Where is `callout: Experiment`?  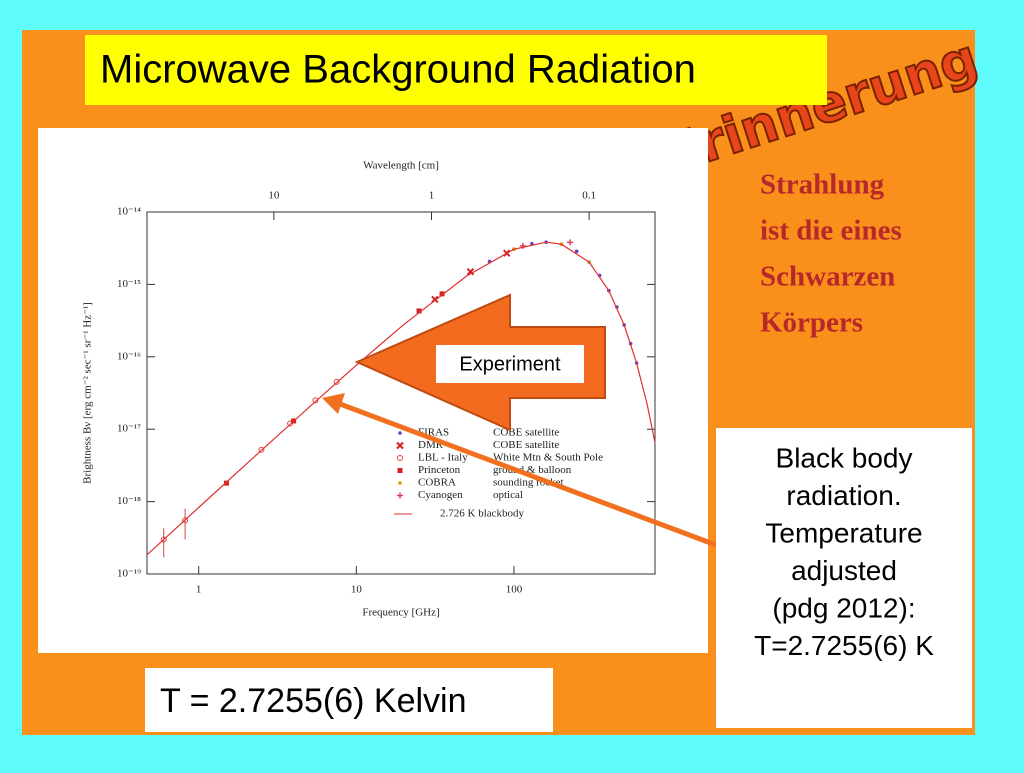
callout: Experiment is located at coordinates (510, 364).